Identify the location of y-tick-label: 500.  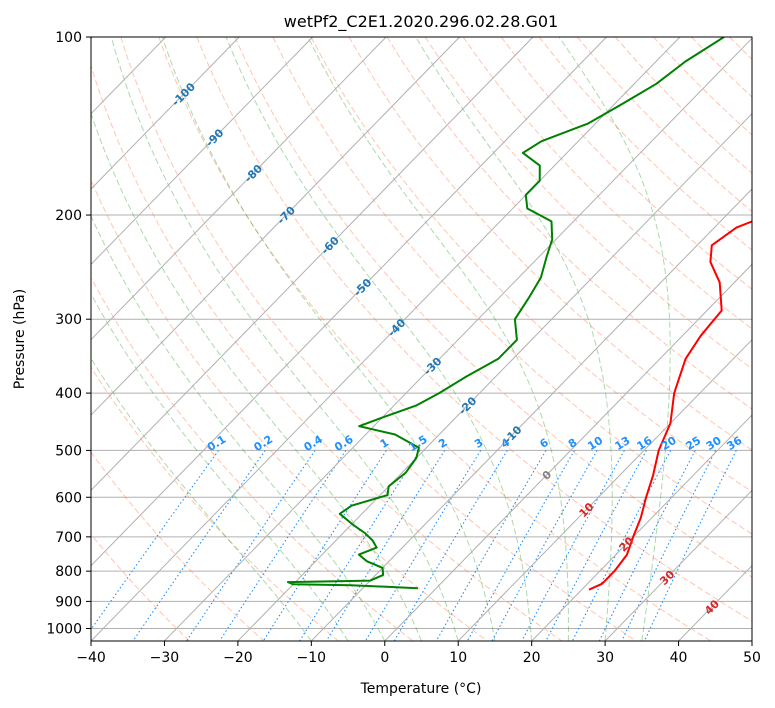
(68, 451).